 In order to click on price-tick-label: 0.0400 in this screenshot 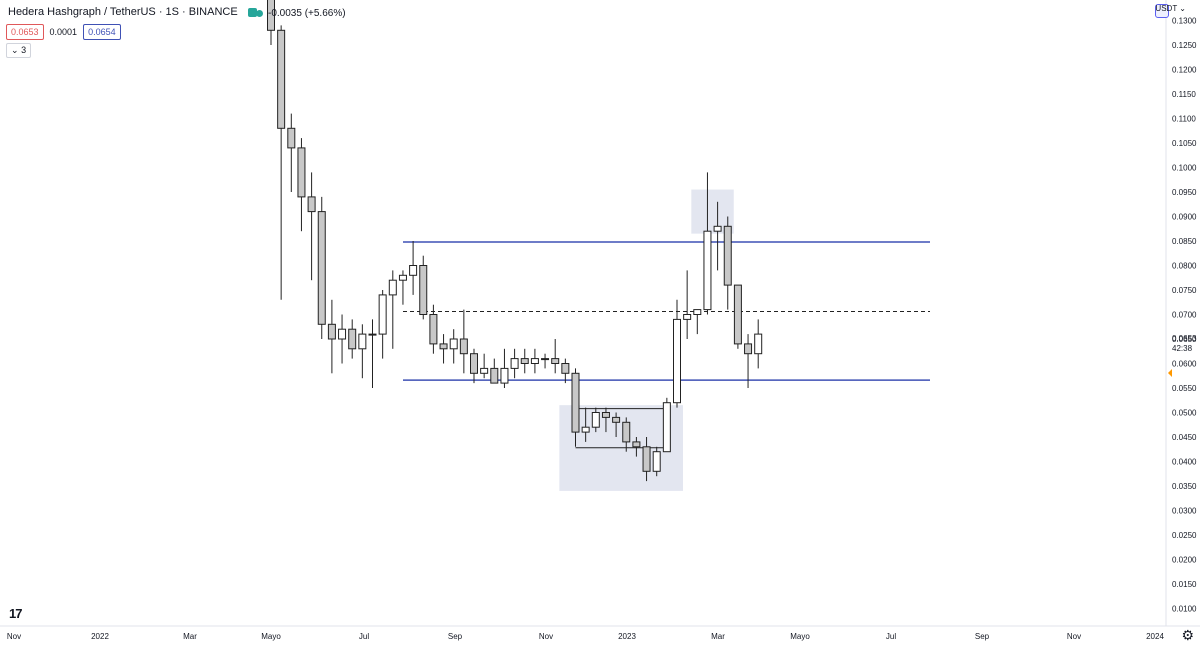, I will do `click(1184, 462)`.